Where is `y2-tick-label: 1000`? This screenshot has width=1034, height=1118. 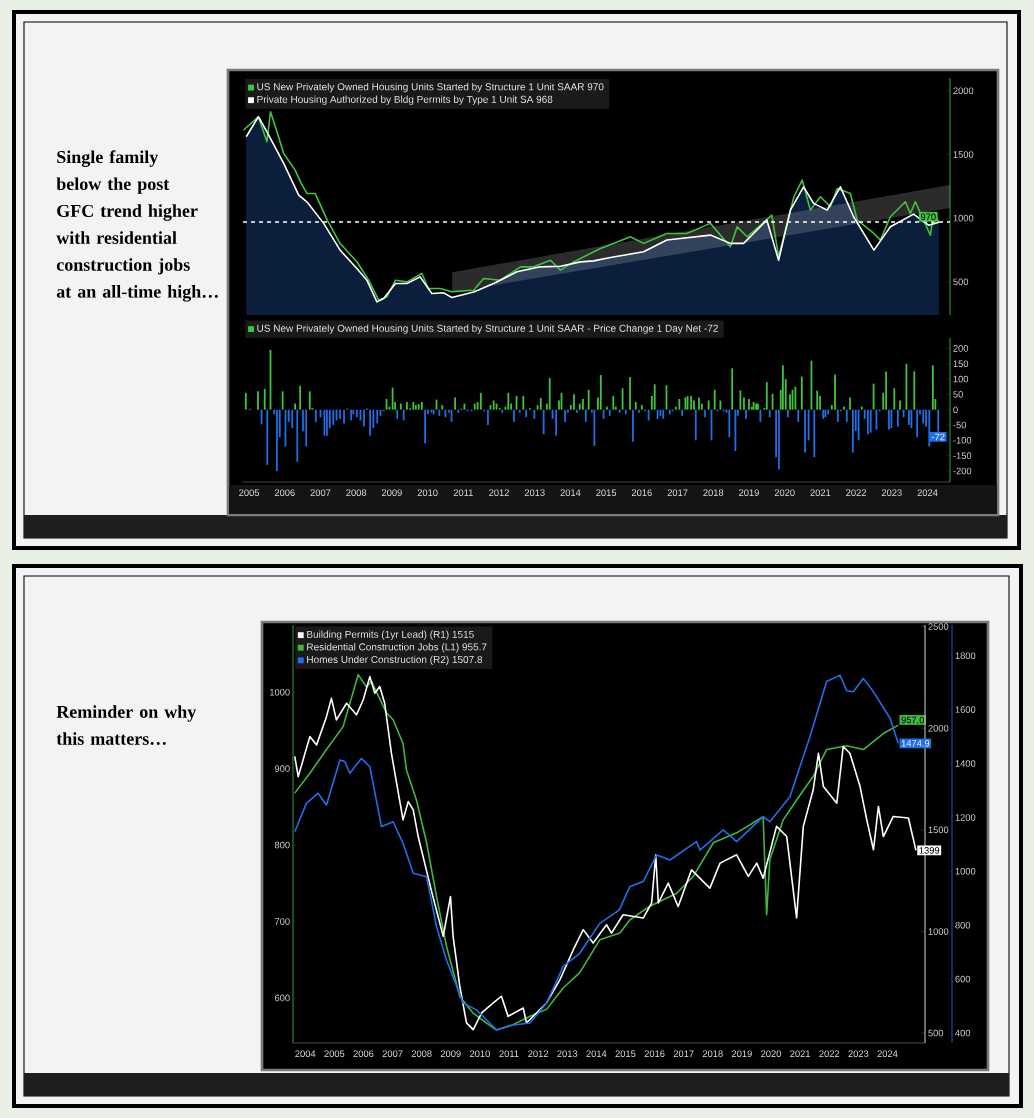
y2-tick-label: 1000 is located at coordinates (938, 931).